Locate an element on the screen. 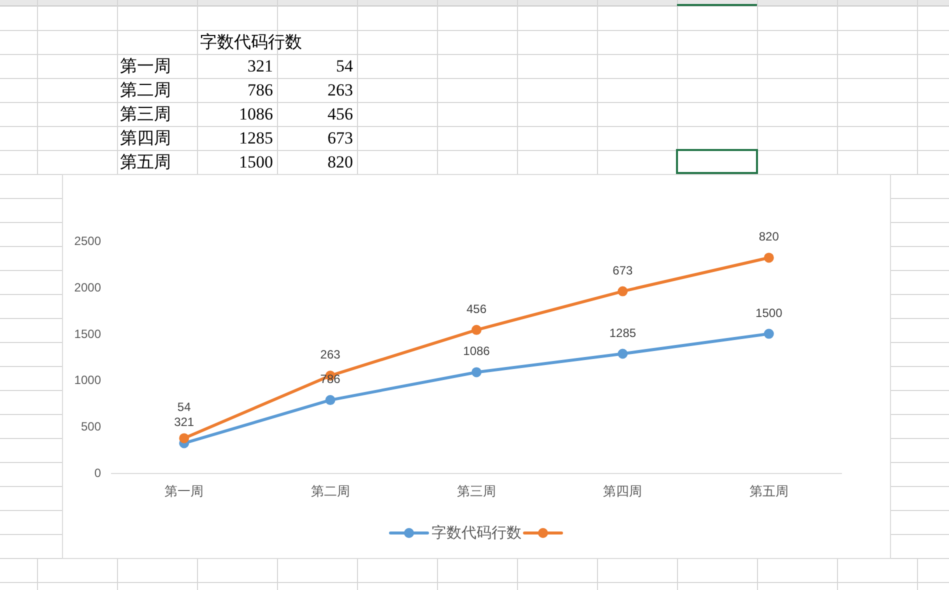  category-label: 第四周 is located at coordinates (145, 138).